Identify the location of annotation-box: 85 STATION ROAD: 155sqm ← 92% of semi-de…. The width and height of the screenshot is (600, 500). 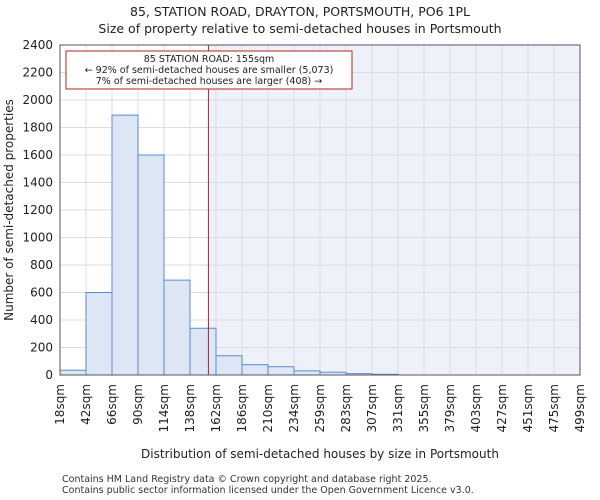
(209, 70).